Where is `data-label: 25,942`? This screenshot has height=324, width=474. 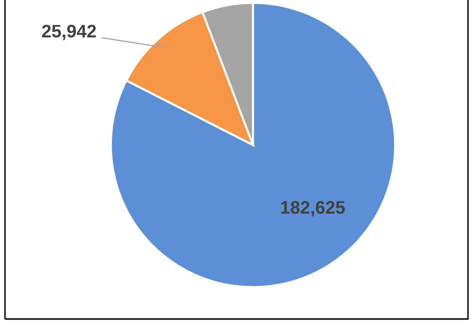 data-label: 25,942 is located at coordinates (69, 32).